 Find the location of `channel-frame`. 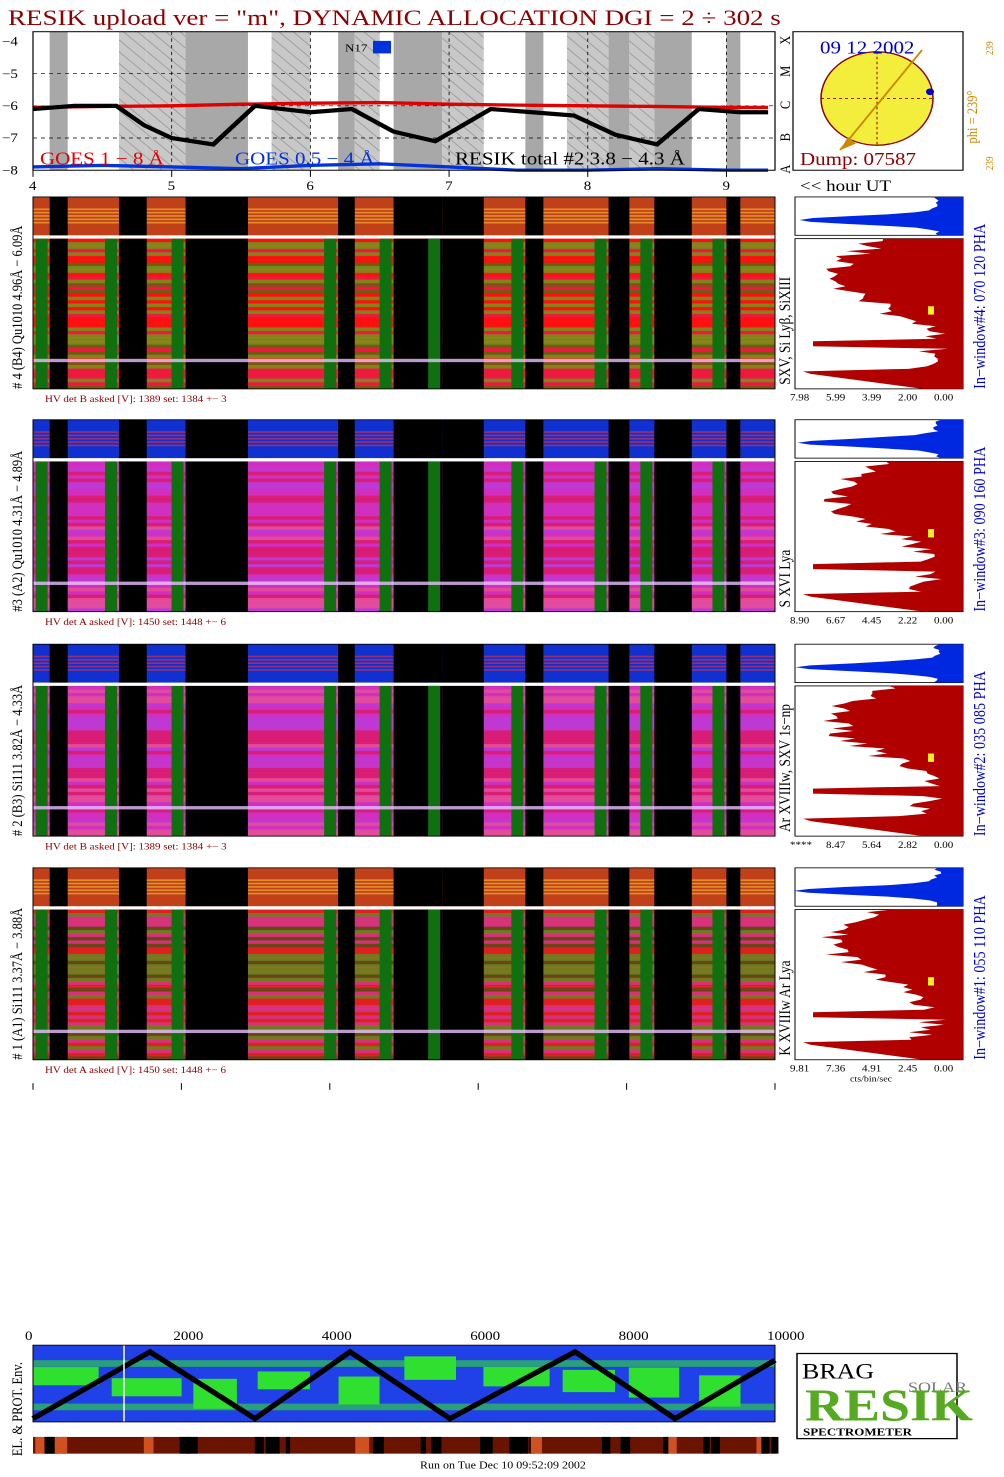

channel-frame is located at coordinates (404, 740).